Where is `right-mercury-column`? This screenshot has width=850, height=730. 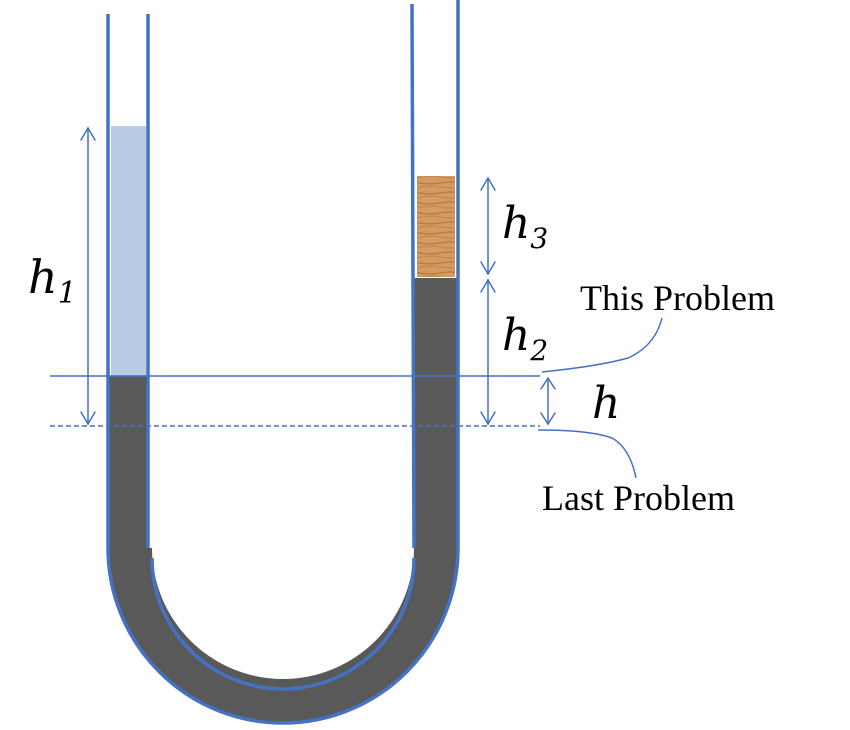
right-mercury-column is located at coordinates (436, 413).